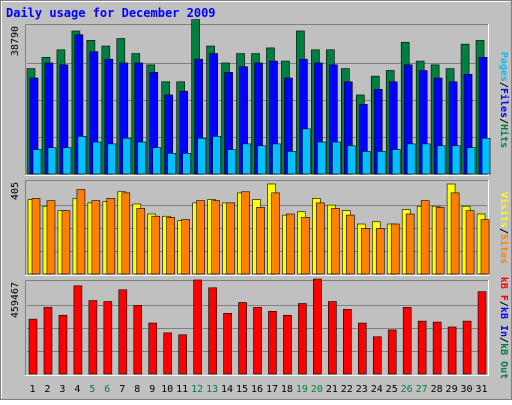 The image size is (512, 405). I want to click on x-tick-label: 20, so click(317, 389).